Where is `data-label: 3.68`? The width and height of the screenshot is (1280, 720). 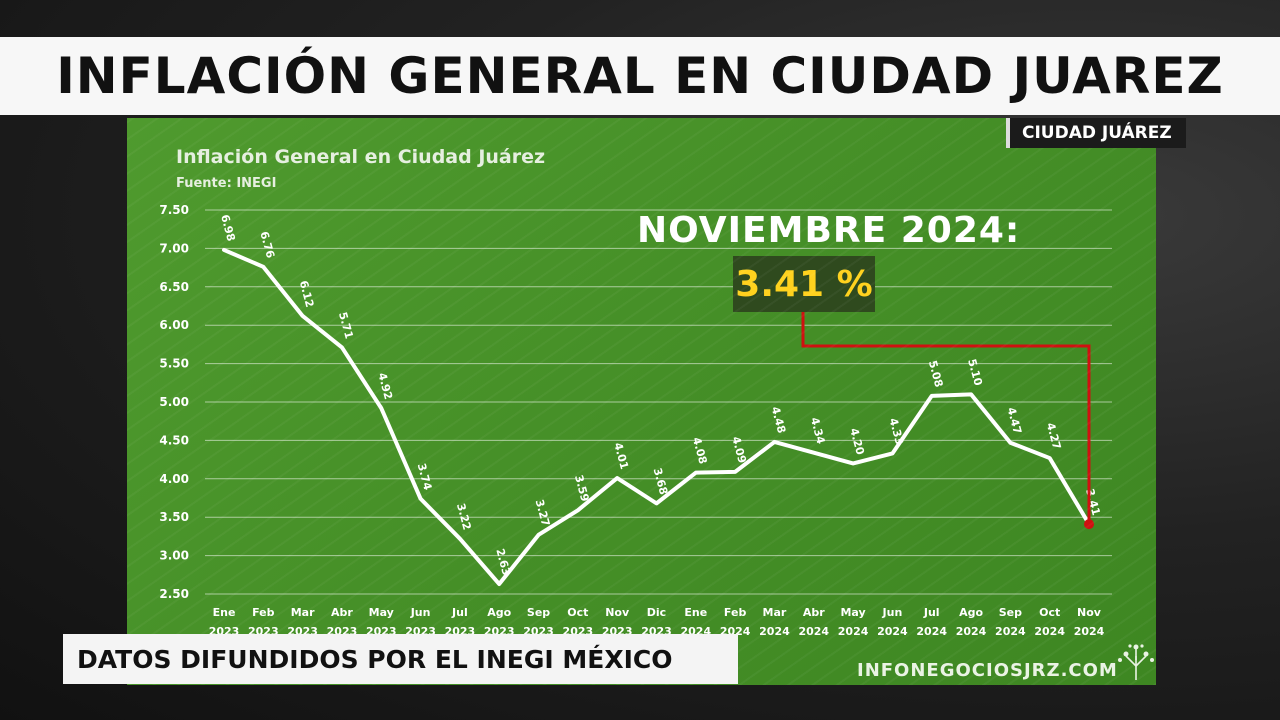 data-label: 3.68 is located at coordinates (661, 482).